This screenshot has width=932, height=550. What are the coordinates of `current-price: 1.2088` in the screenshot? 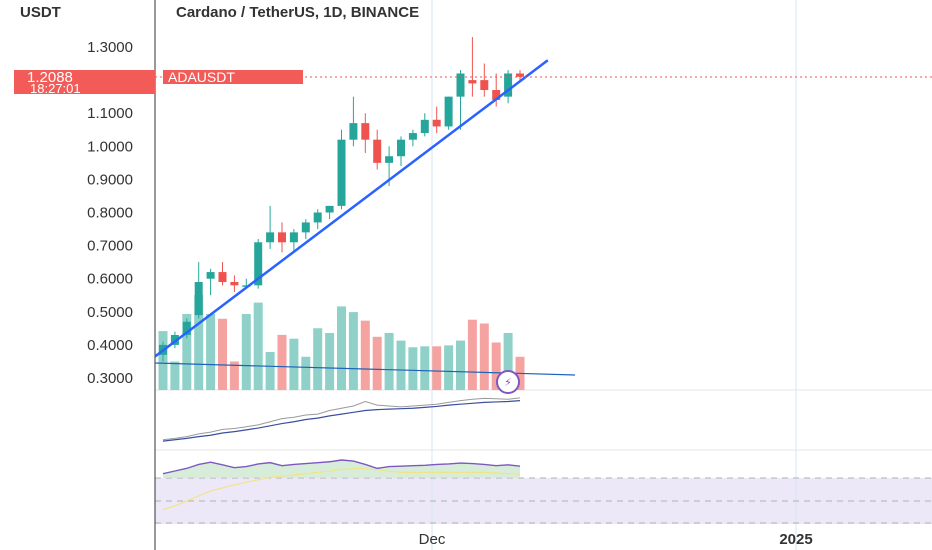 It's located at (50, 77).